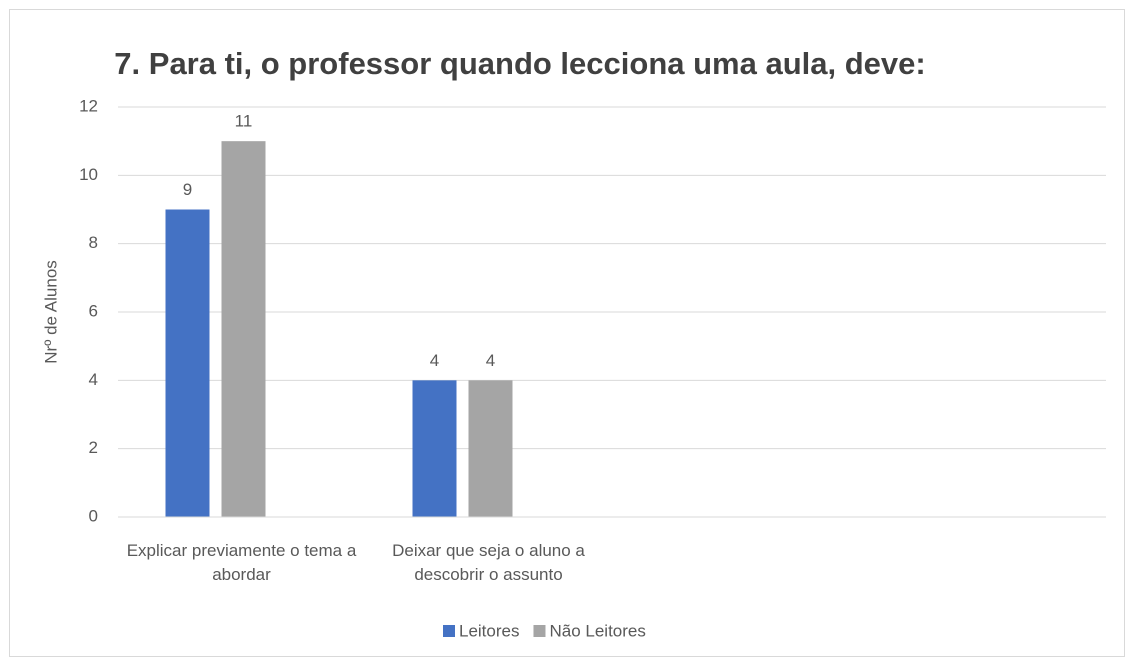 The height and width of the screenshot is (671, 1134). Describe the element at coordinates (93, 242) in the screenshot. I see `y-tick-label: 8` at that location.